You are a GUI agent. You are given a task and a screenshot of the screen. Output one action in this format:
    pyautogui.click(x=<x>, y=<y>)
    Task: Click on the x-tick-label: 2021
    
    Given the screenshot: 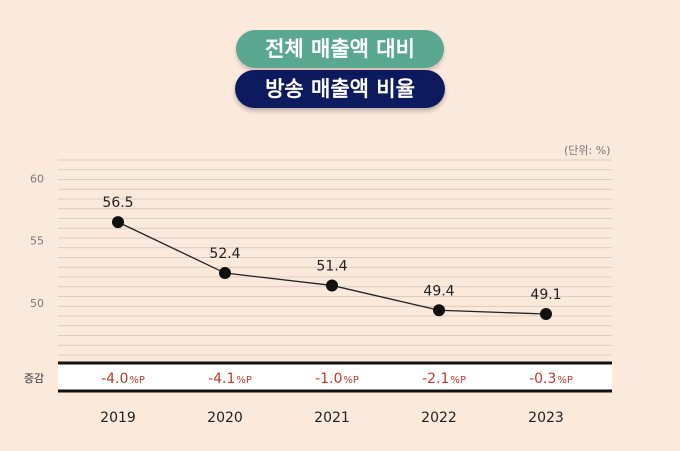 What is the action you would take?
    pyautogui.click(x=332, y=418)
    